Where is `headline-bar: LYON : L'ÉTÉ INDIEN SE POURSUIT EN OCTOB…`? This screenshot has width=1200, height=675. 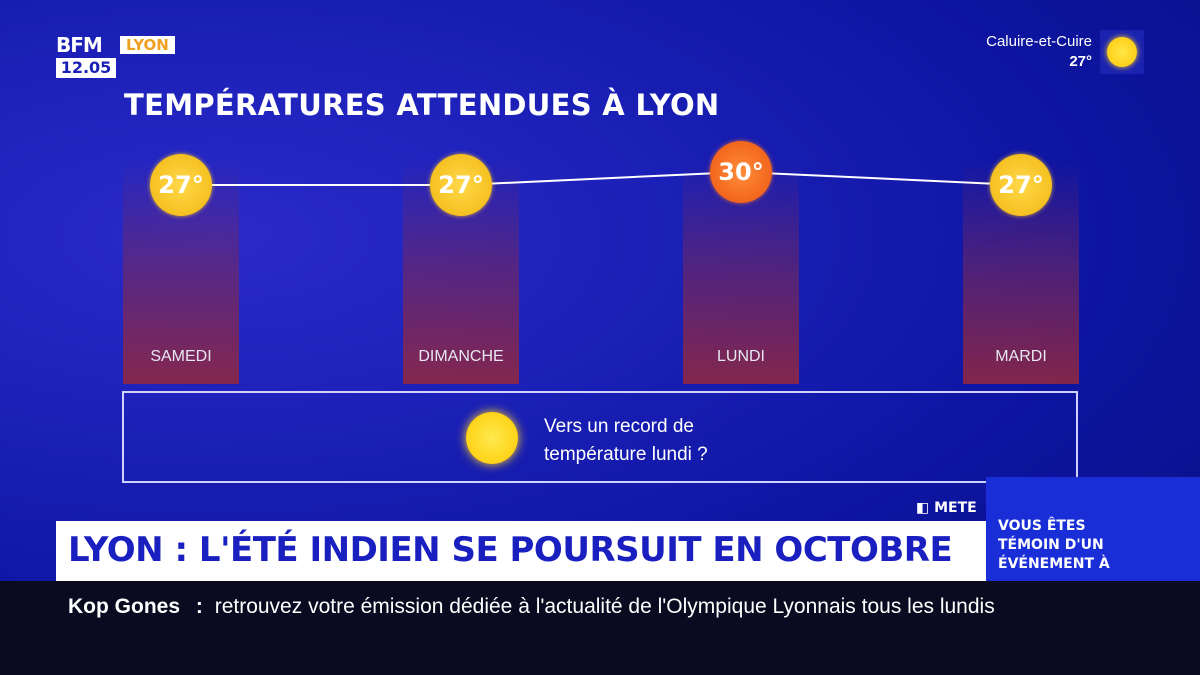
headline-bar: LYON : L'ÉTÉ INDIEN SE POURSUIT EN OCTOB… is located at coordinates (521, 551).